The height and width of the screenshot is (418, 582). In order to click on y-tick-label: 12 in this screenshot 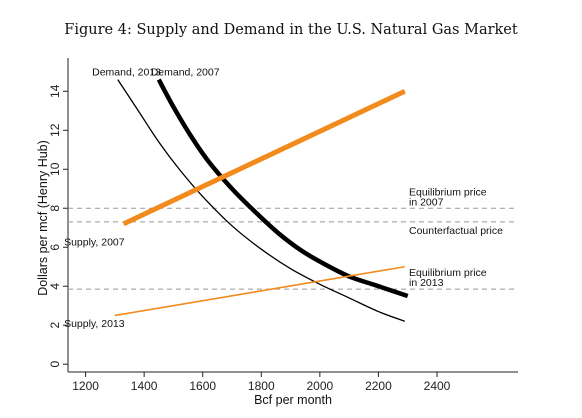, I will do `click(55, 130)`.